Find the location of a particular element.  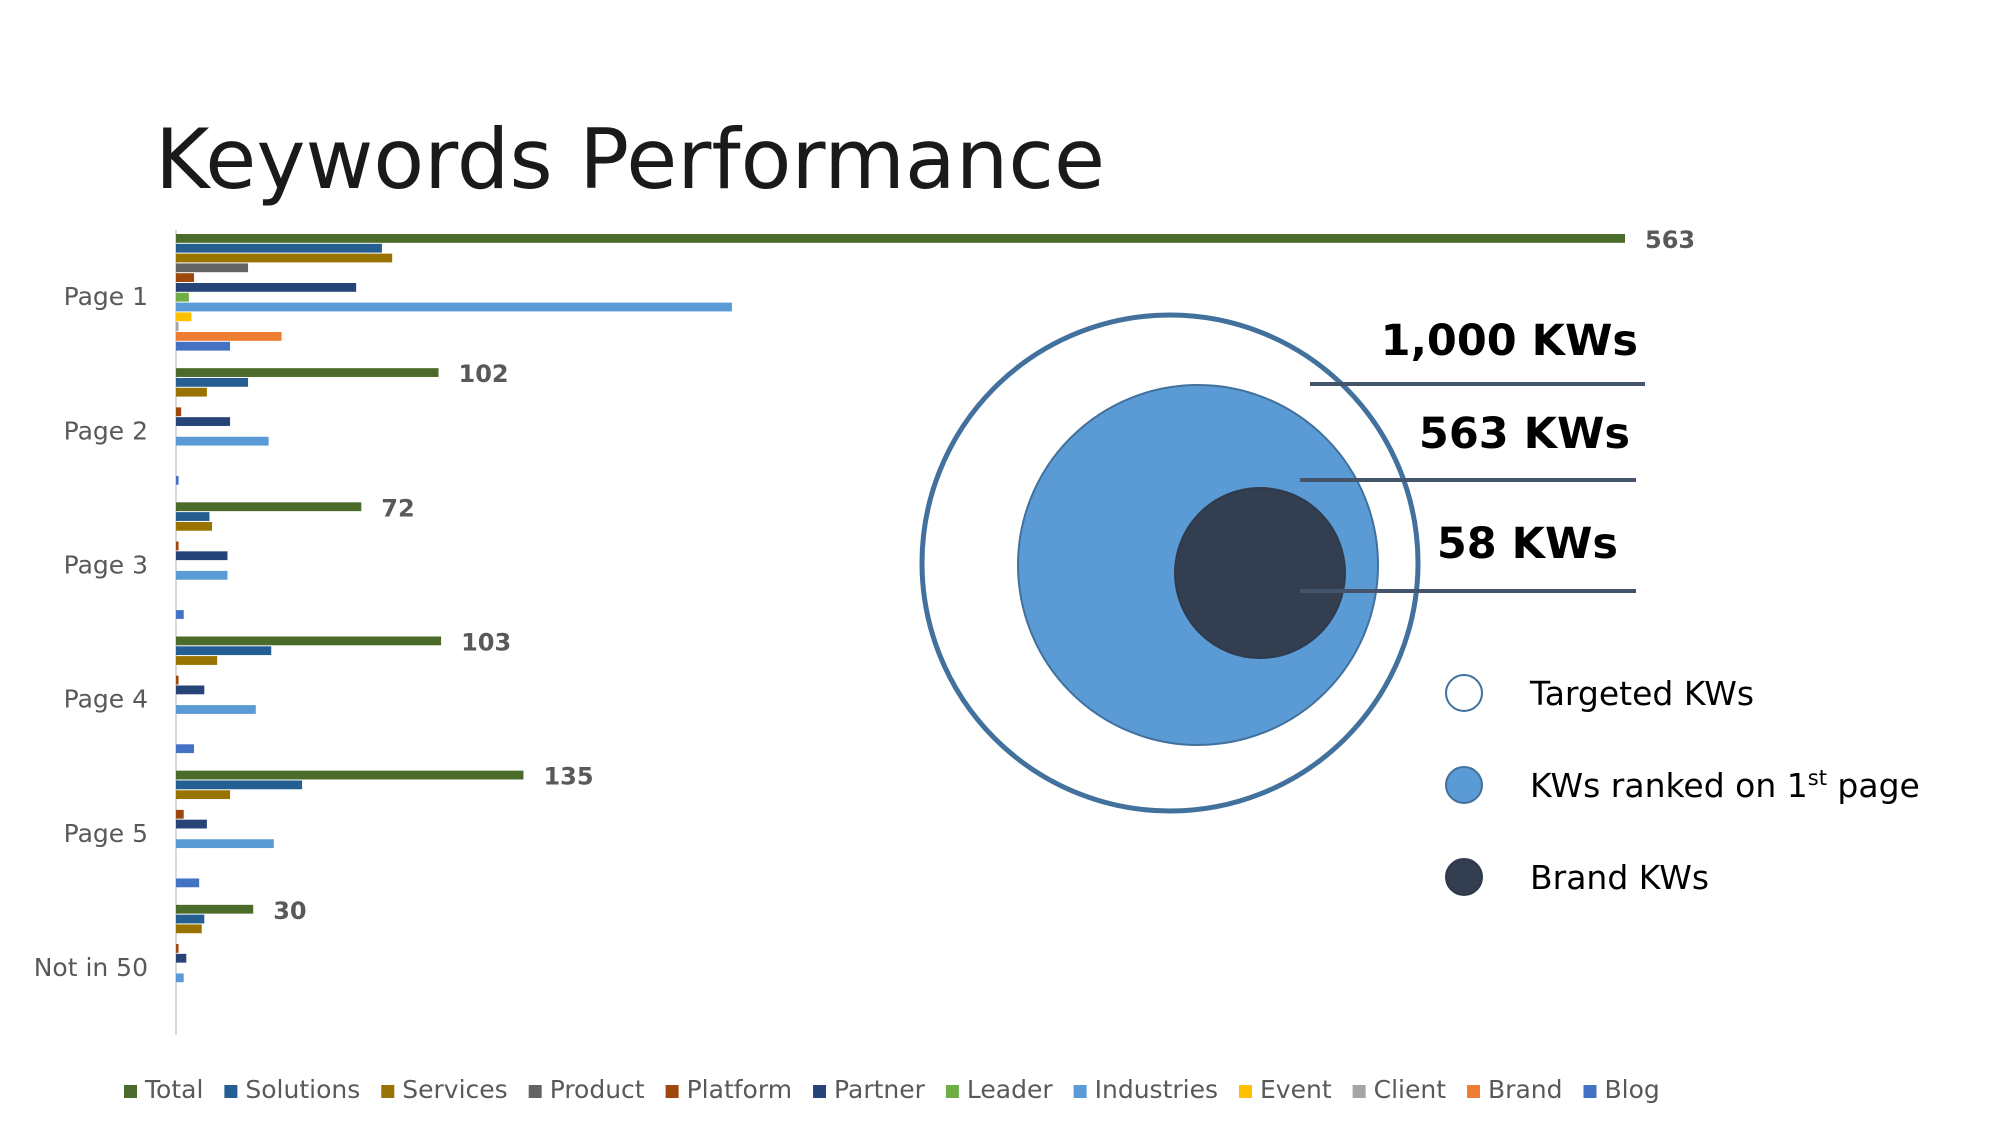

data-label-total-page-3: 72 is located at coordinates (397, 508).